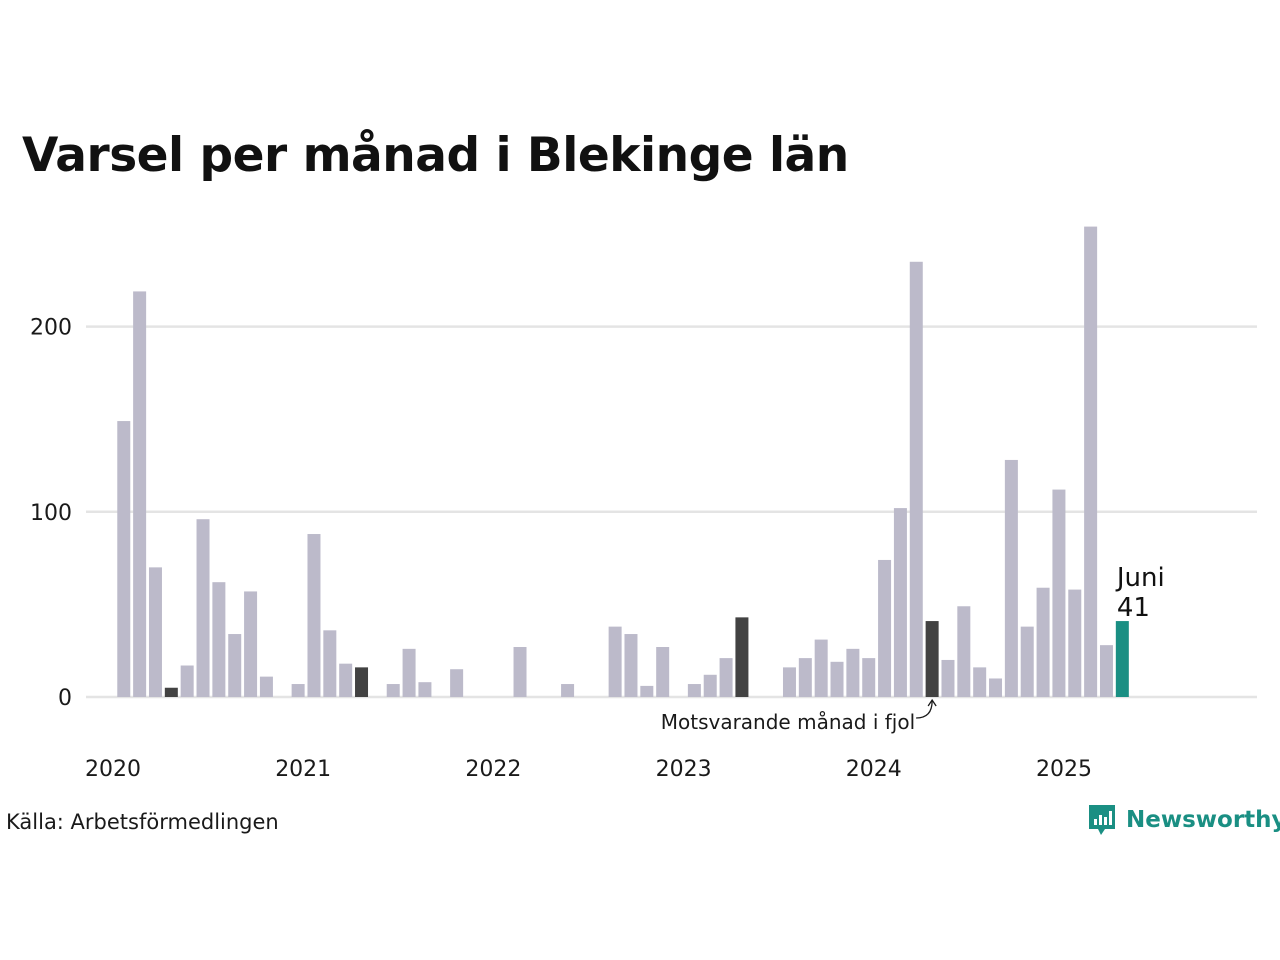 This screenshot has width=1280, height=960. I want to click on y-tick-label: 100, so click(51, 513).